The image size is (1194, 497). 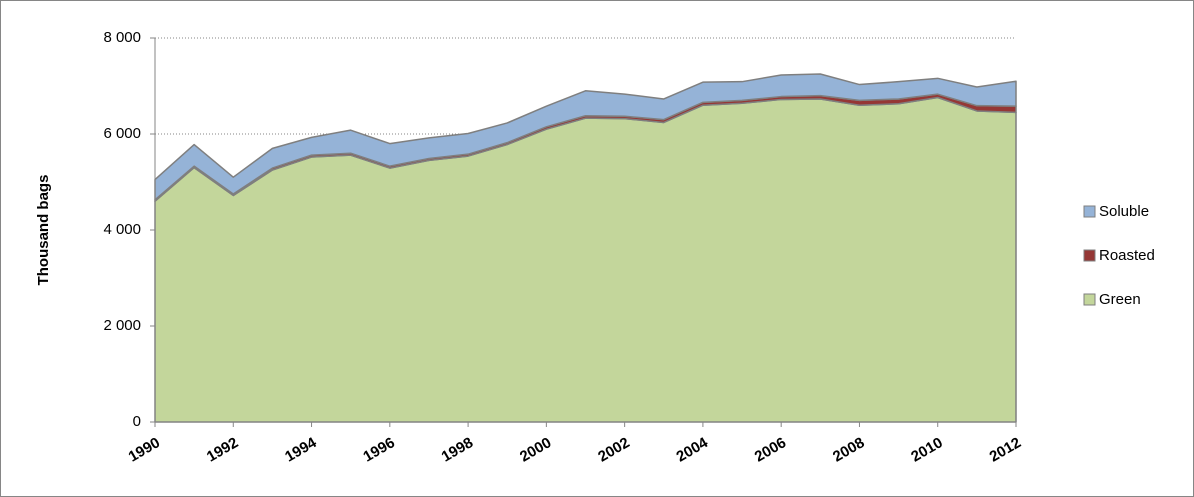 I want to click on y-tick-label: 4 000, so click(x=122, y=229).